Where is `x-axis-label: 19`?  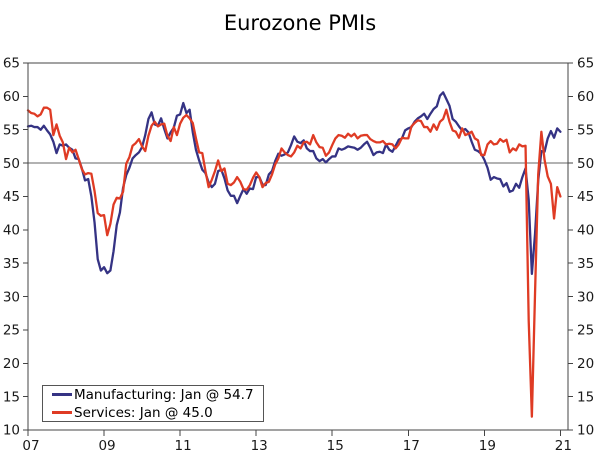 x-axis-label: 19 is located at coordinates (487, 446).